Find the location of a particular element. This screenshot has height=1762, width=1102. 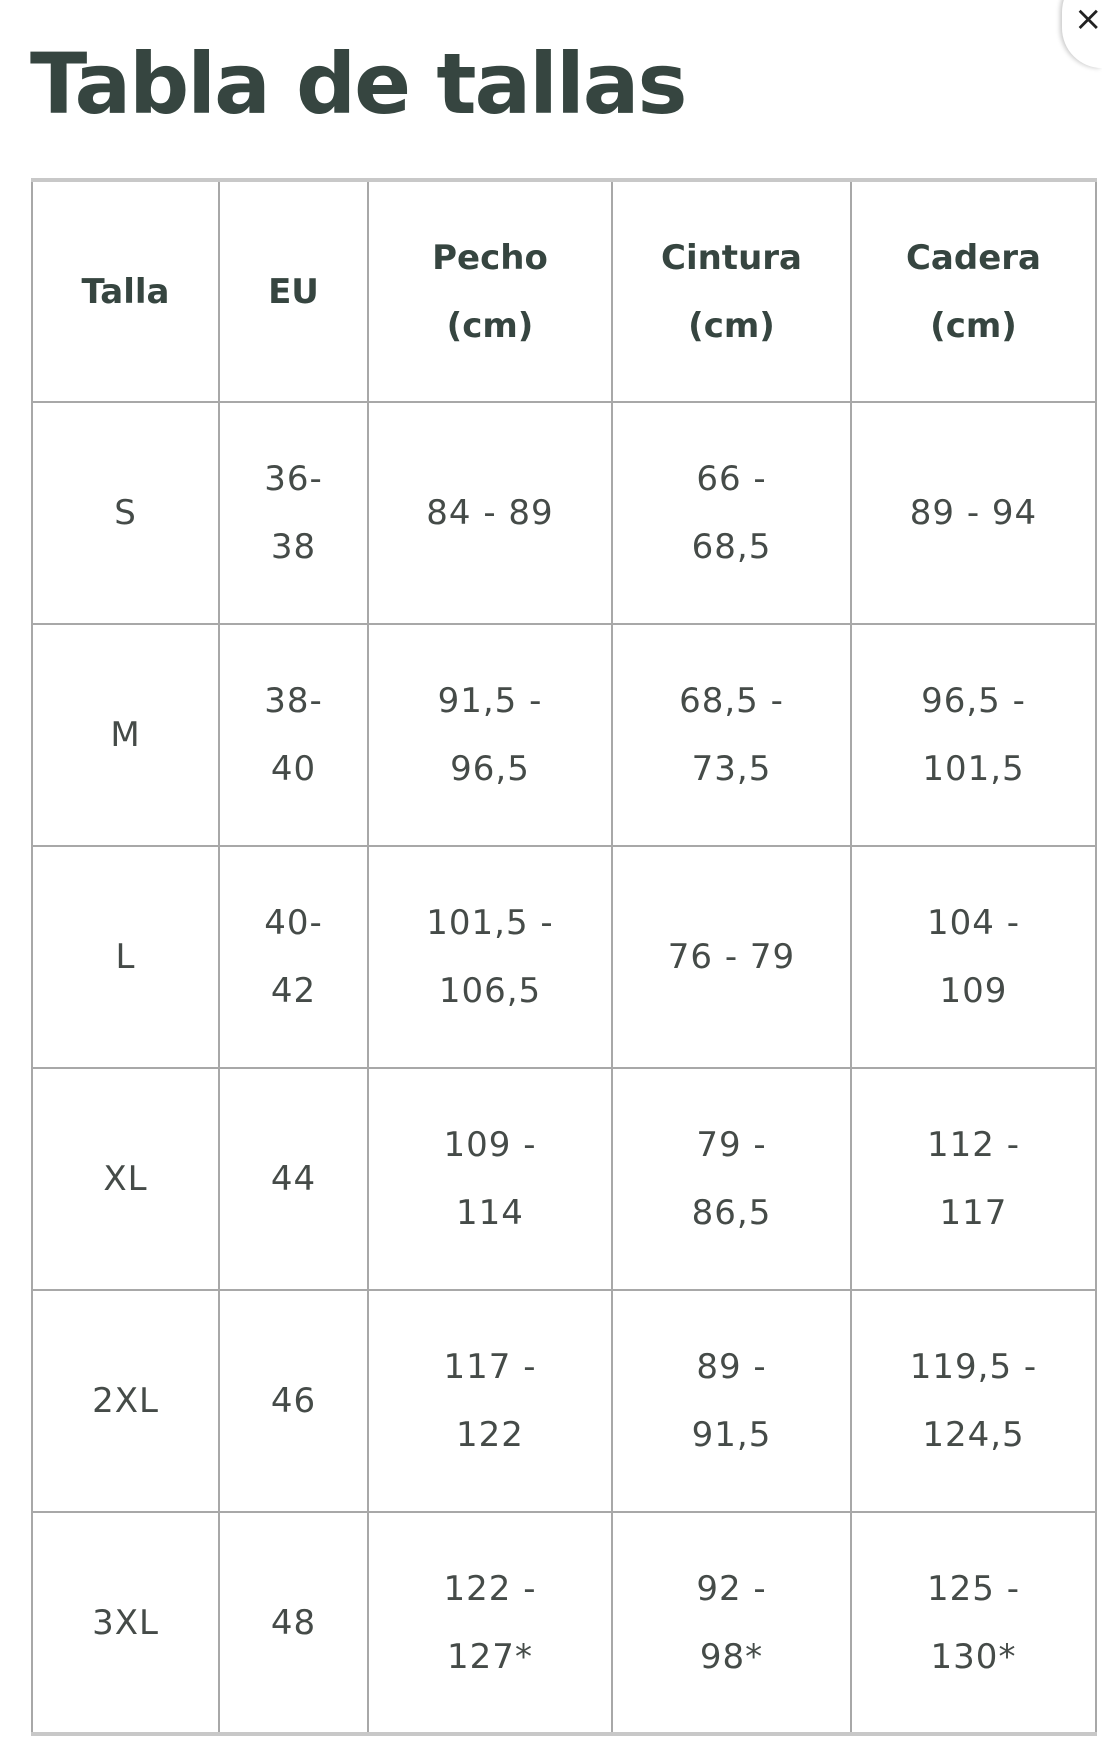

cell-text-line: 91,5 - is located at coordinates (490, 701).